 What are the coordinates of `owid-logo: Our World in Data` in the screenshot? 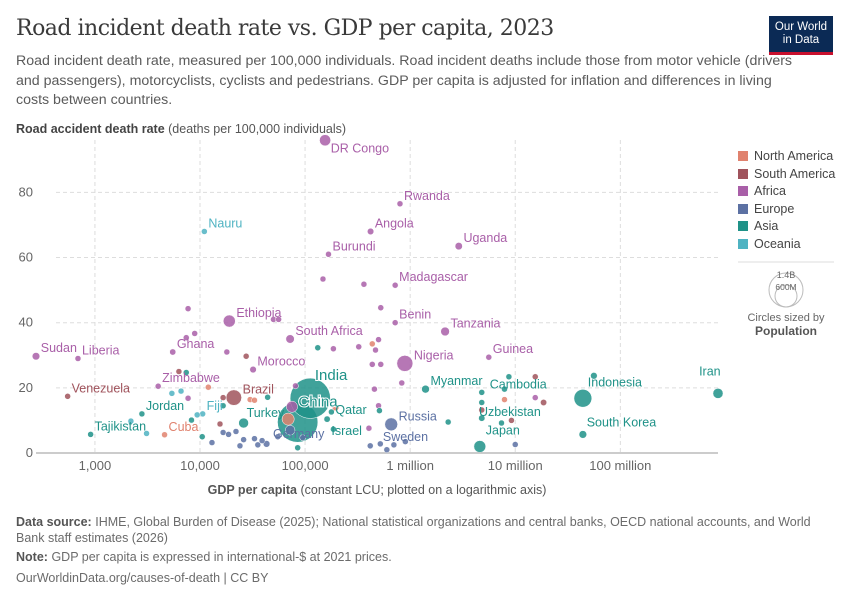 It's located at (801, 35).